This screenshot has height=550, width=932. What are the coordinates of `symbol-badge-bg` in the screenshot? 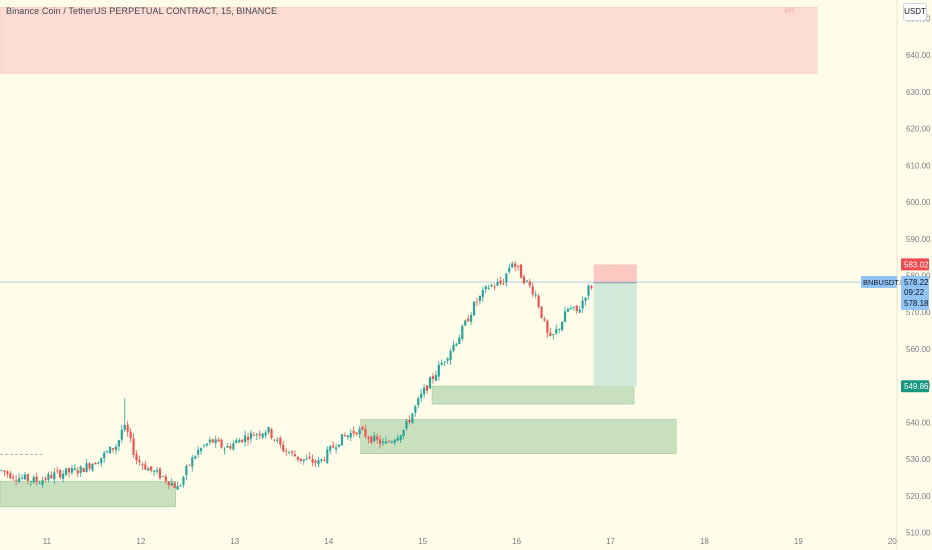 It's located at (879, 282).